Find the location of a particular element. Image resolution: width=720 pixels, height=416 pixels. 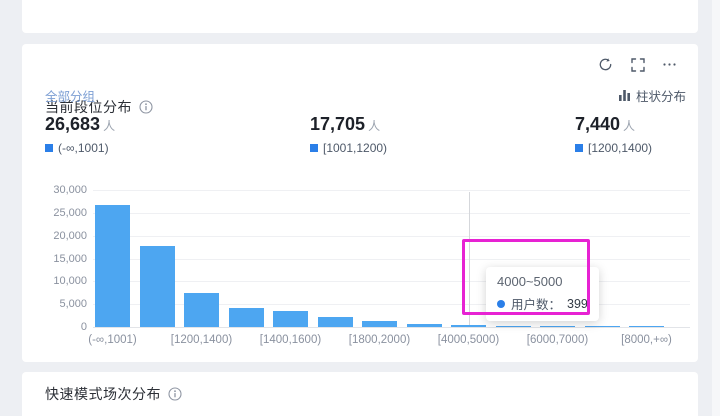

quick-mode-card: 快速模式场次分布 is located at coordinates (360, 394).